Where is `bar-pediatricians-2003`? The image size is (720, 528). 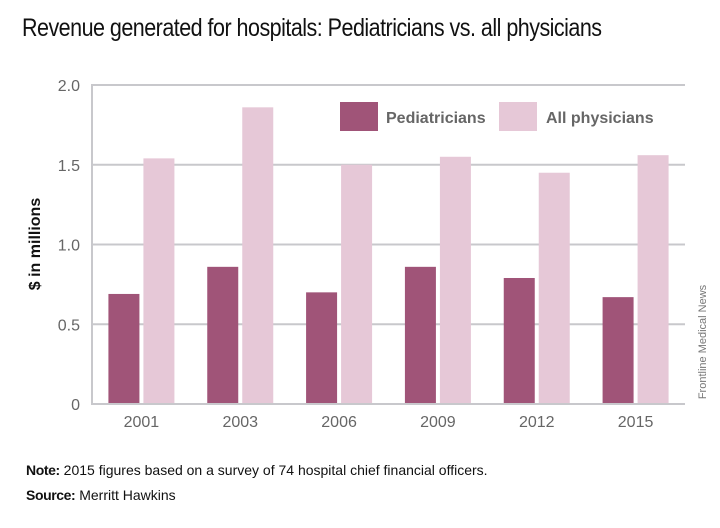 bar-pediatricians-2003 is located at coordinates (223, 335).